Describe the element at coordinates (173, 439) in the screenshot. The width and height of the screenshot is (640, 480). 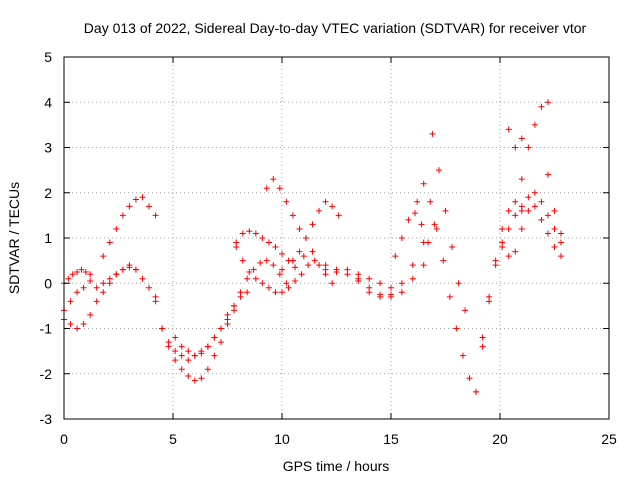
I see `x-tick-label: 5` at that location.